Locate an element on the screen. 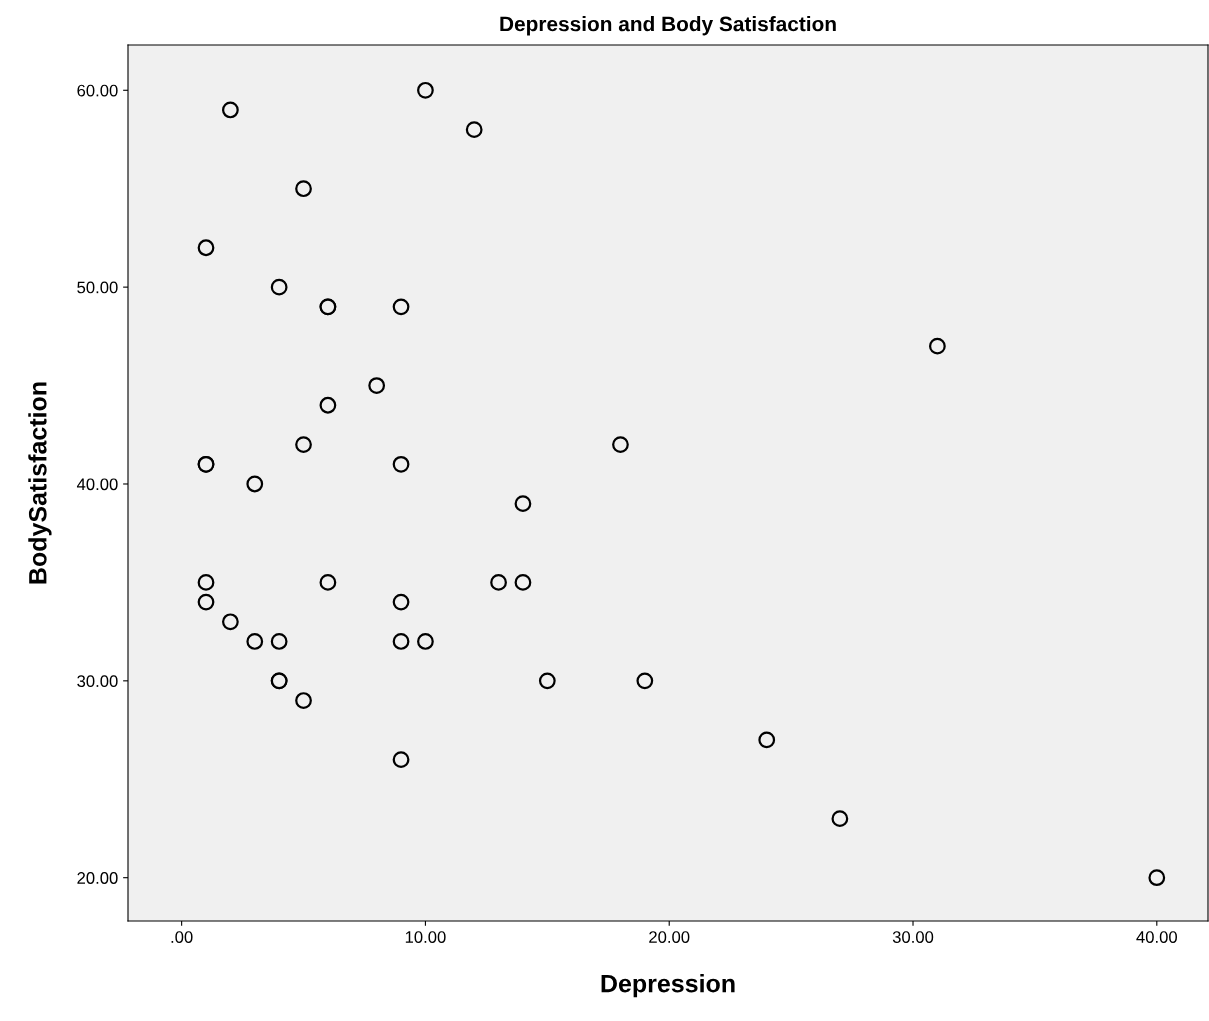 Image resolution: width=1209 pixels, height=1021 pixels. x-tick-label: 10.00 is located at coordinates (425, 937).